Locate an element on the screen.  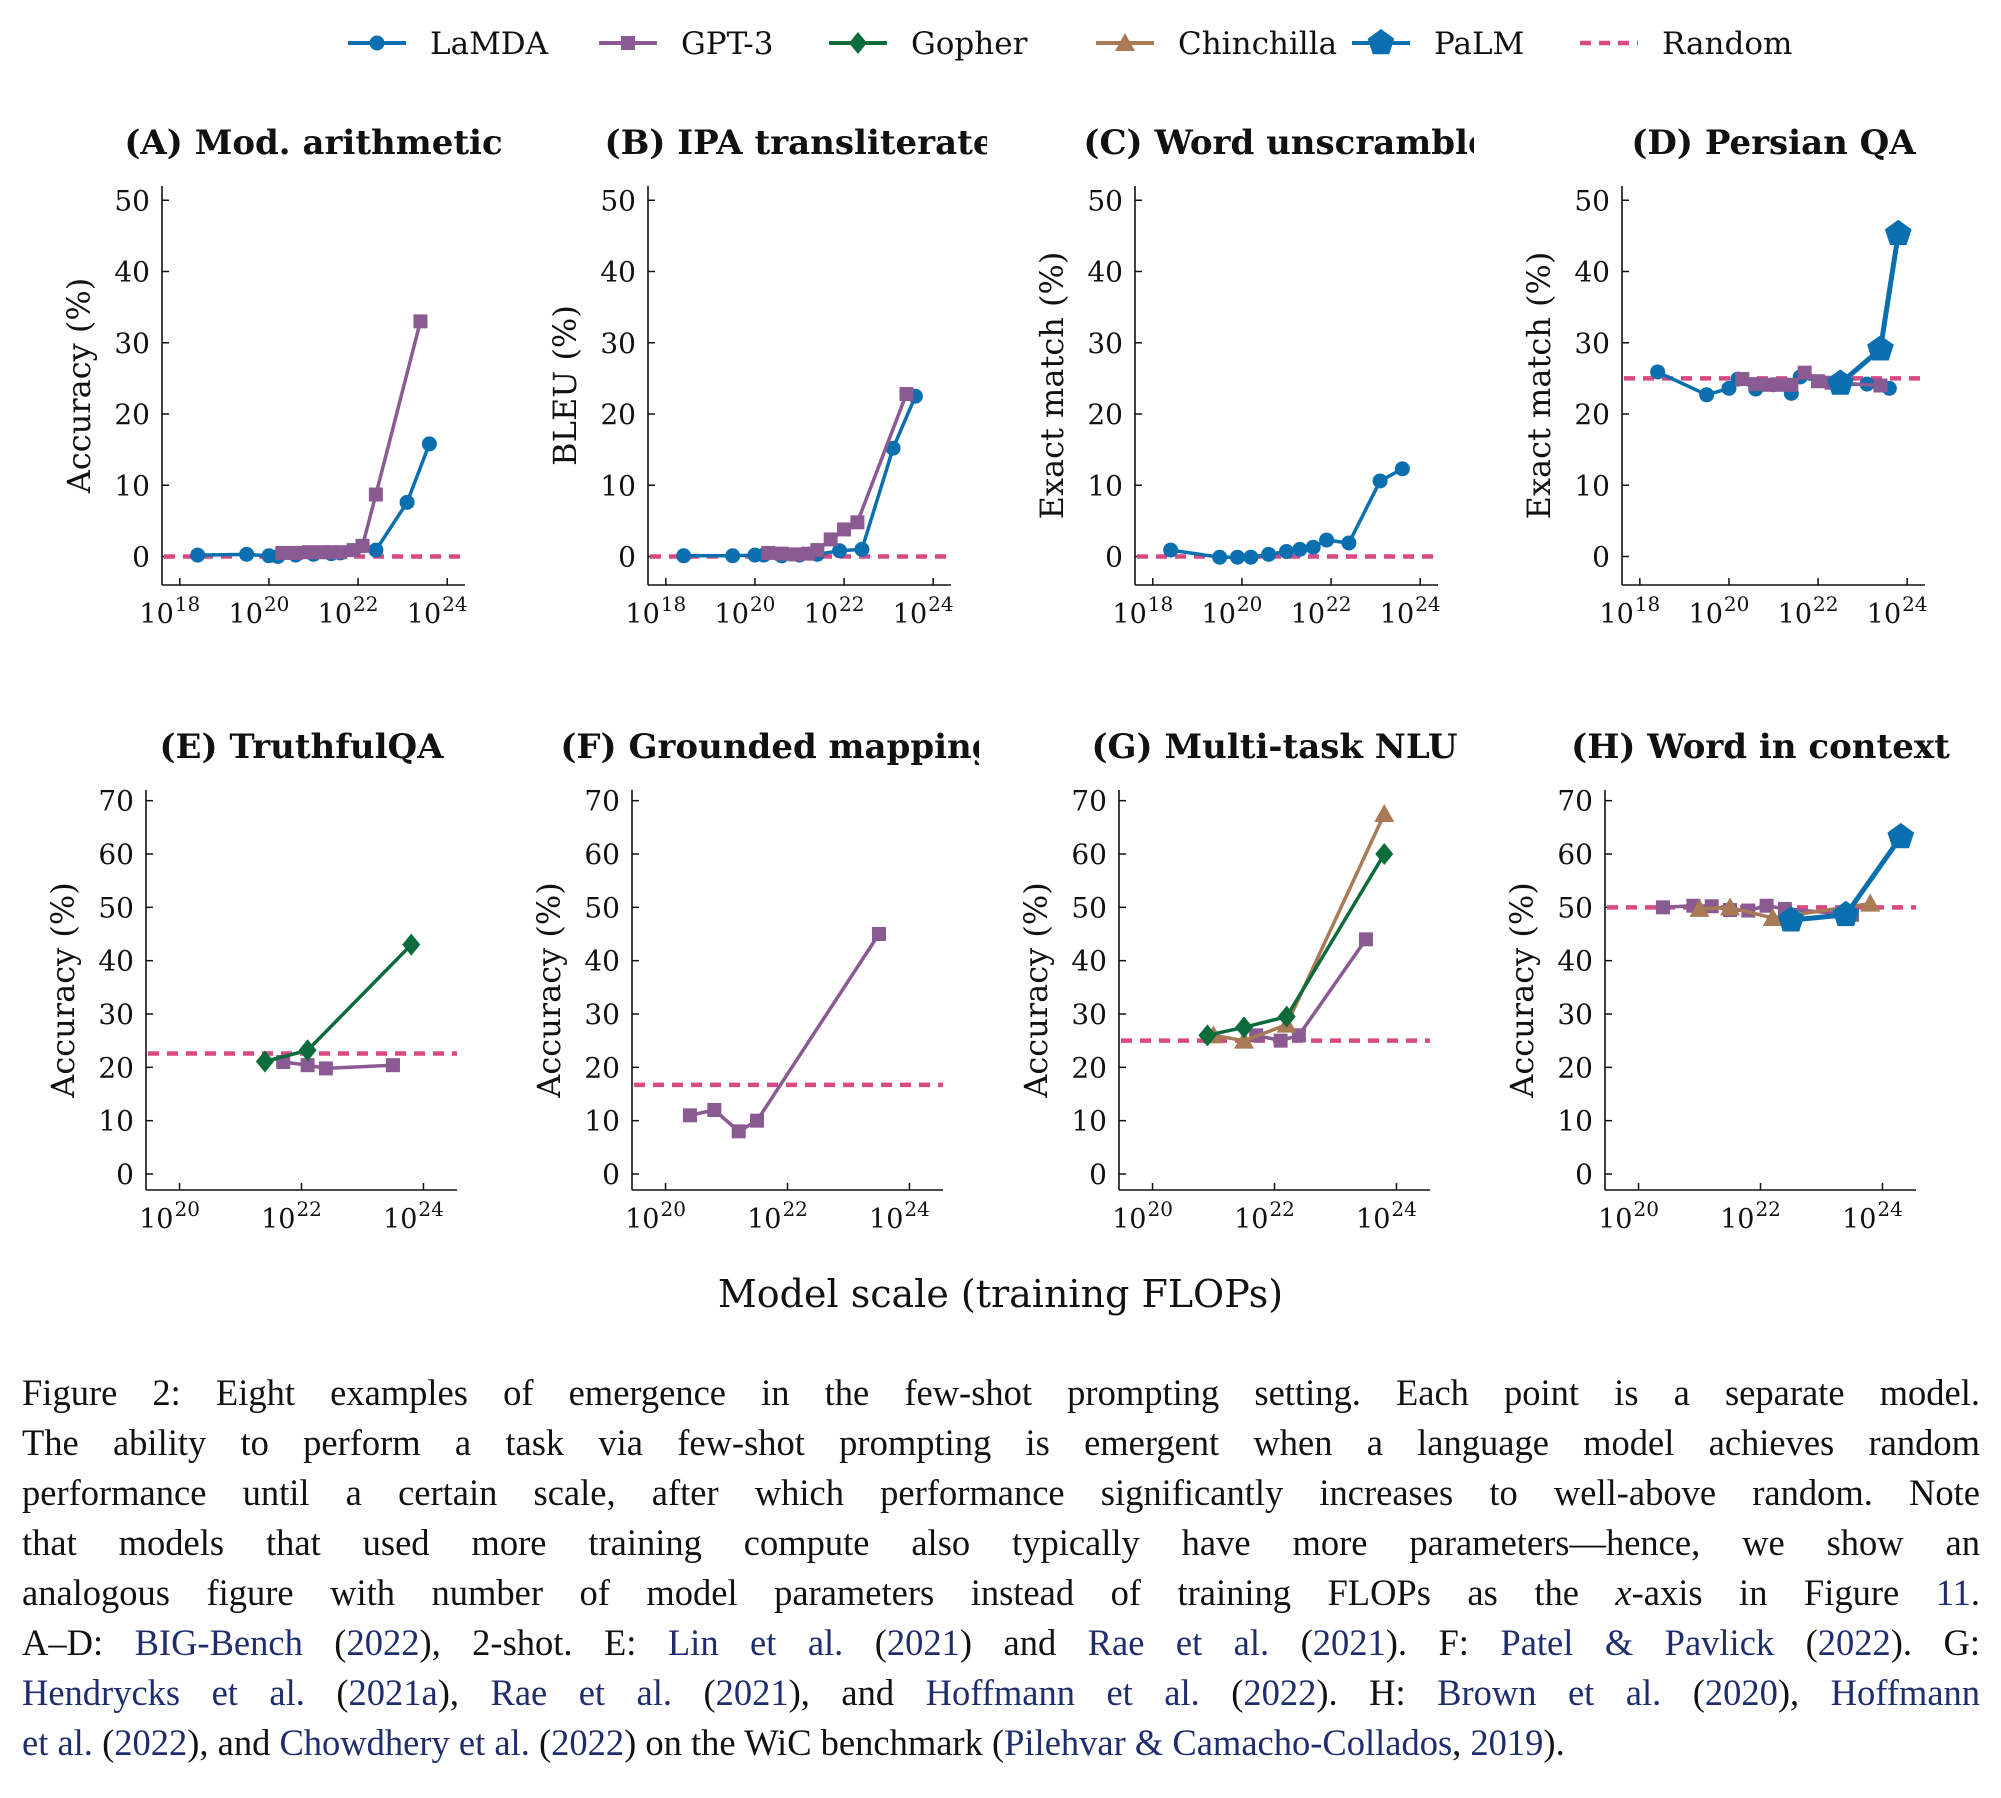
citation-link: 2021a is located at coordinates (393, 1692).